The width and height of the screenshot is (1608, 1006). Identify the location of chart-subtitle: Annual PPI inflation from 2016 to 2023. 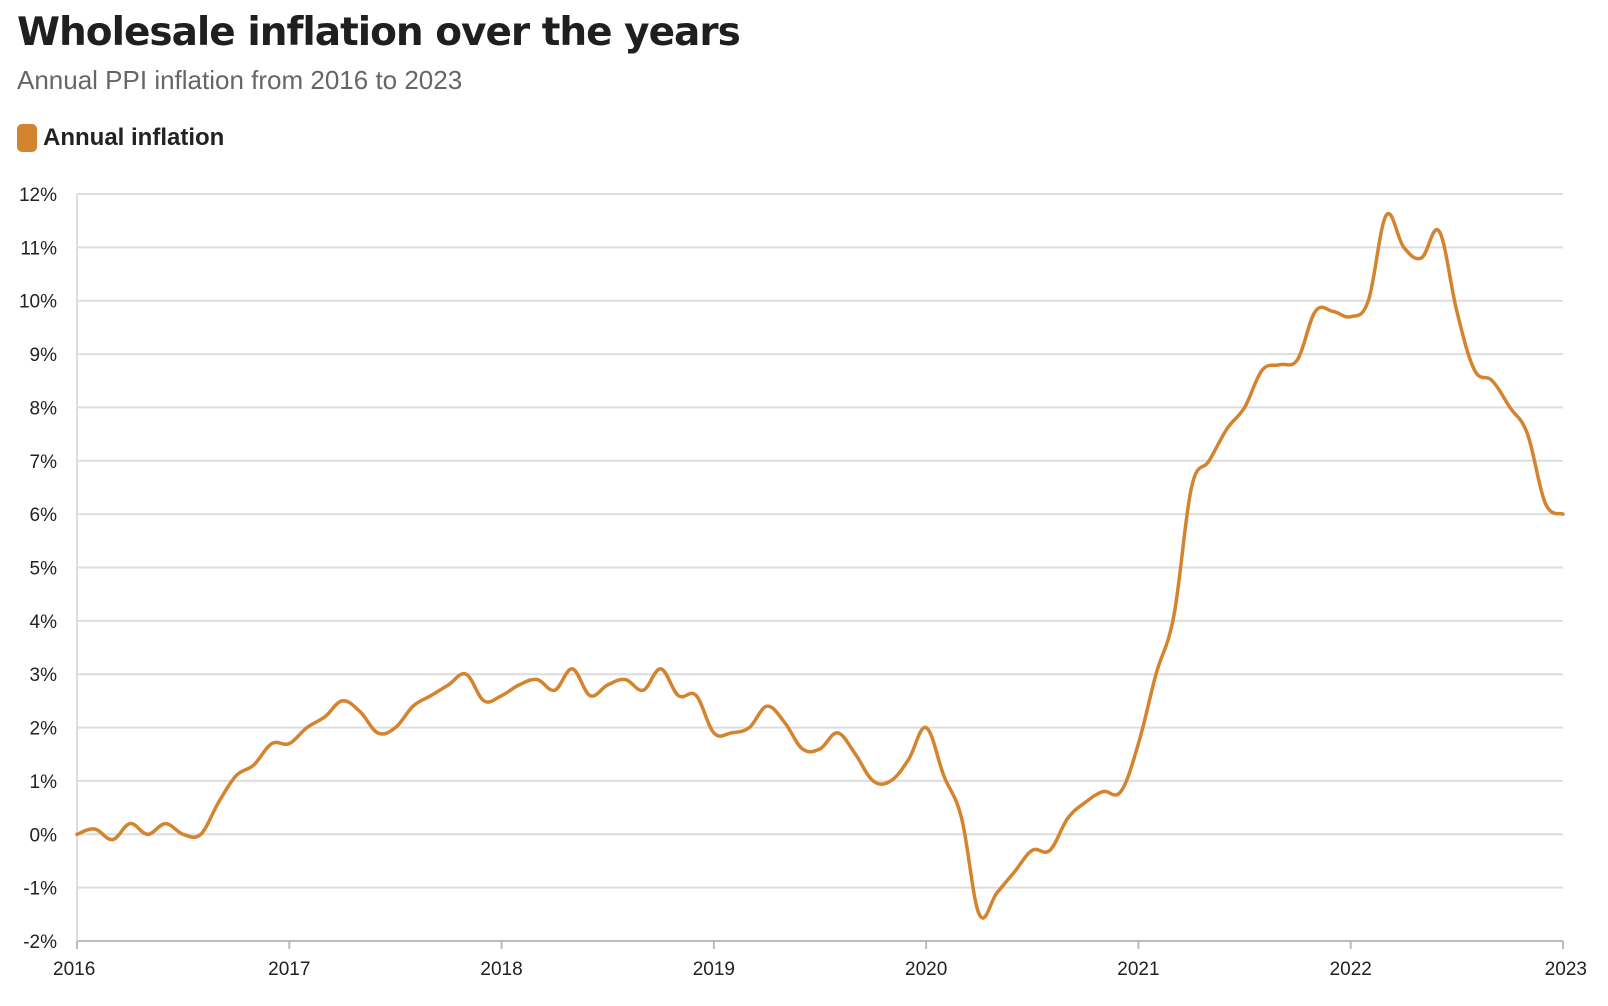
(240, 80).